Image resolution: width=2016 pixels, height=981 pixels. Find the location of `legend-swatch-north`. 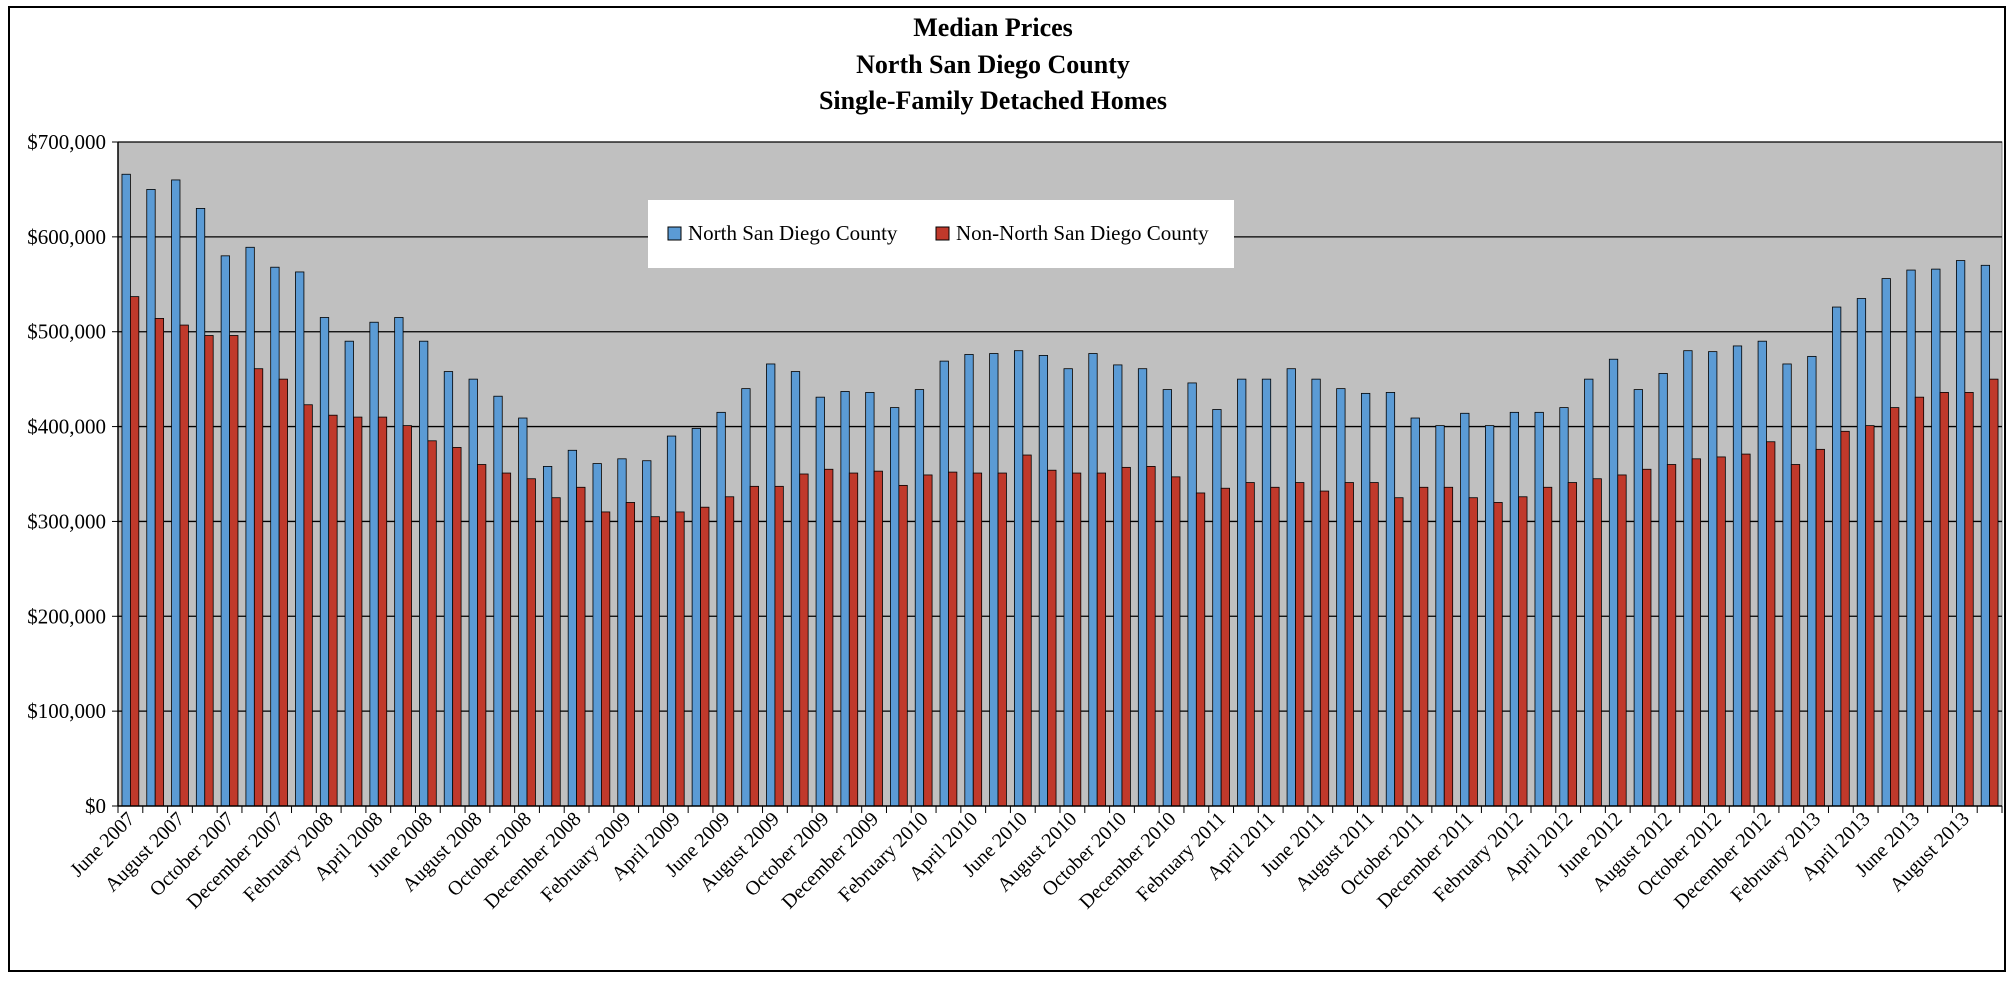

legend-swatch-north is located at coordinates (674, 233).